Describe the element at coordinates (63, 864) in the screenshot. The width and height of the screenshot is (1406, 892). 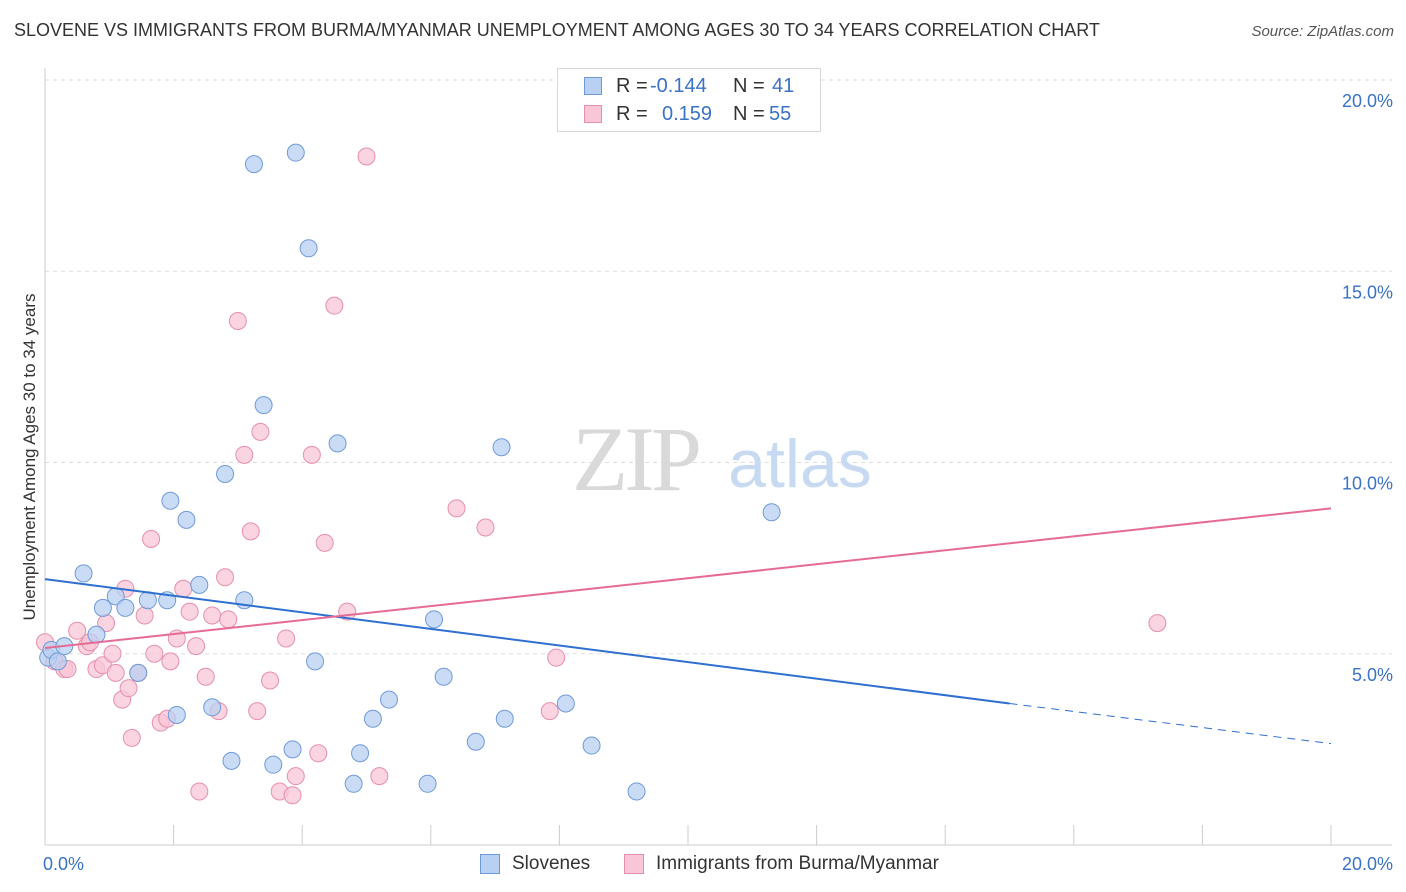
I see `x-tick-label: 0.0%` at that location.